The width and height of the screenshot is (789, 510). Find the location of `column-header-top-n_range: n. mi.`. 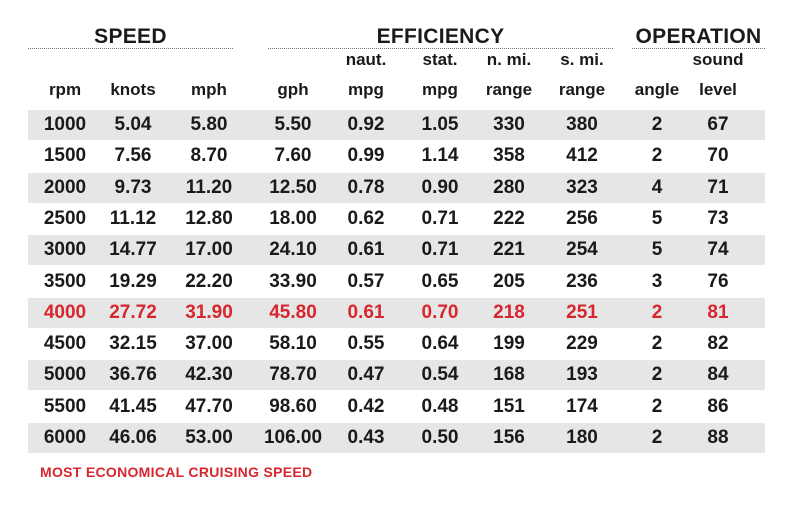

column-header-top-n_range: n. mi. is located at coordinates (509, 59).